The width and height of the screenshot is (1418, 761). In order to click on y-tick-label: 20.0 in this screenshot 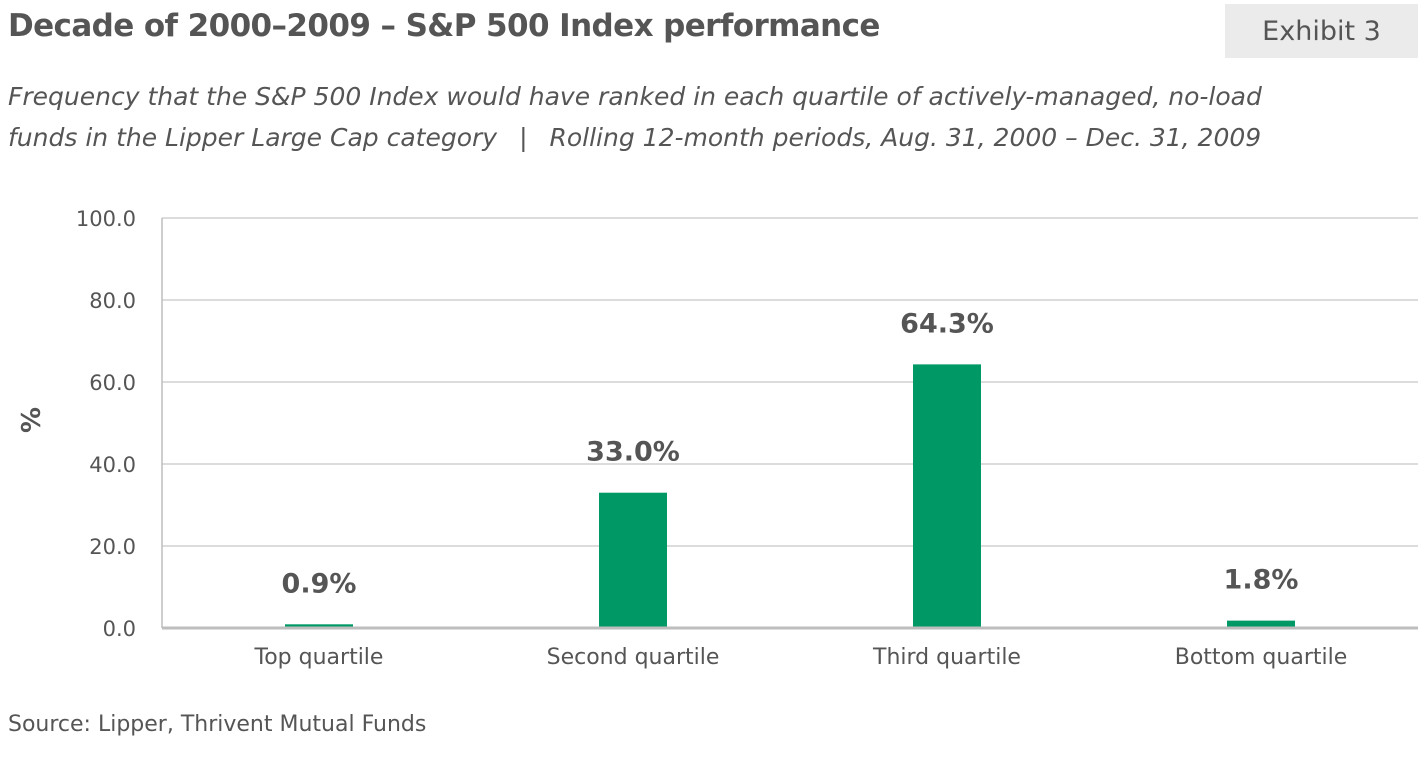, I will do `click(112, 547)`.